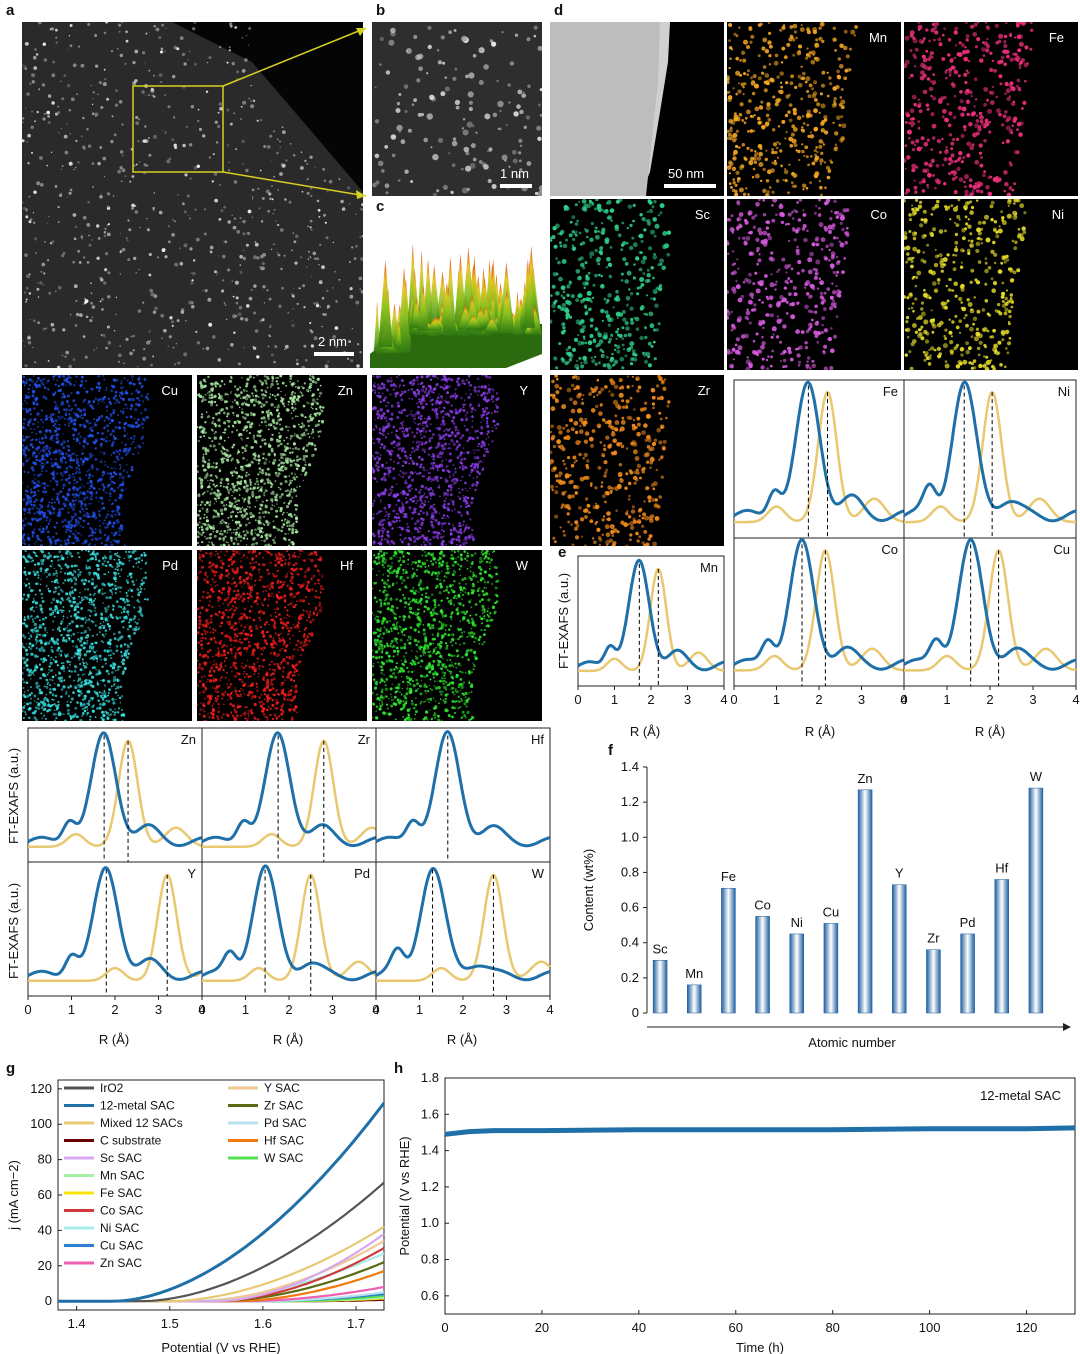 The width and height of the screenshot is (1080, 1354). I want to click on eds-map-label: Hf, so click(346, 565).